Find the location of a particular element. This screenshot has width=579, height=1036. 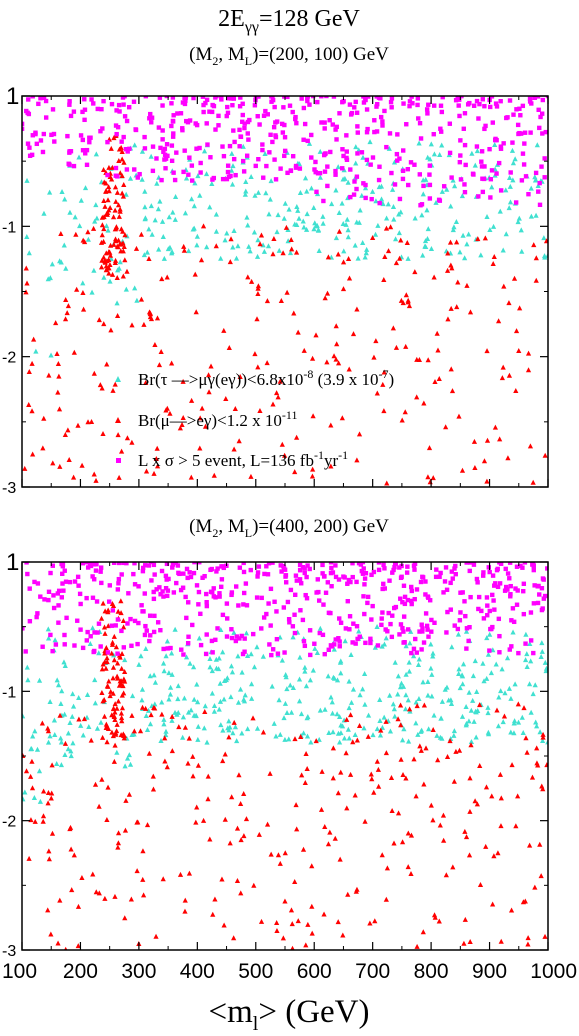

legend-label-magenta: L x σ > 5 event, L=136 fb-1yr-1 is located at coordinates (243, 459).